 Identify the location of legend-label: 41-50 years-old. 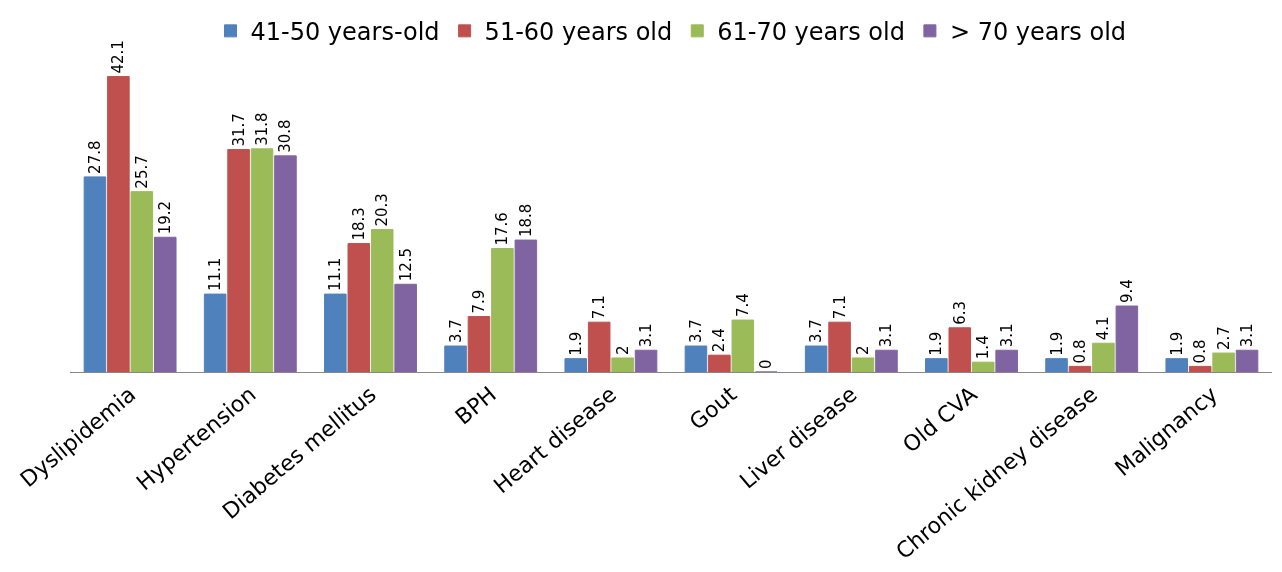
(345, 32).